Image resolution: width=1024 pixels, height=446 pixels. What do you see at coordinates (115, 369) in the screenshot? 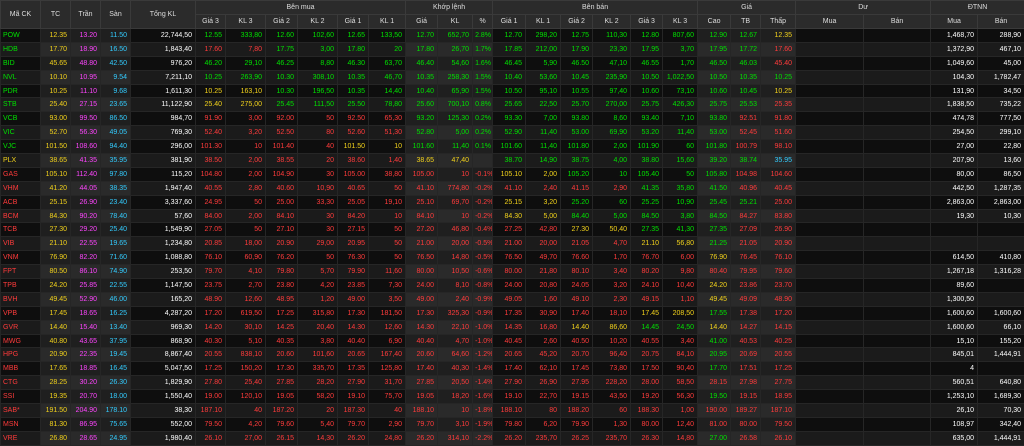
I see `cell: 16.45` at bounding box center [115, 369].